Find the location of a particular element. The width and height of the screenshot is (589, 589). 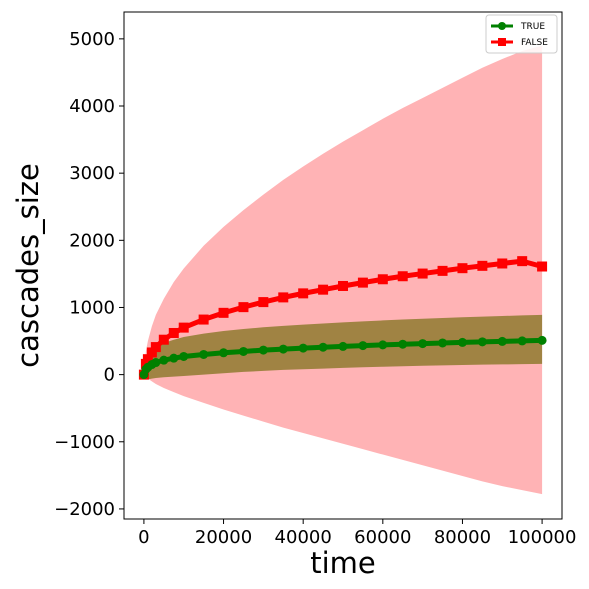

x-tick-label: 20000 is located at coordinates (223, 537).